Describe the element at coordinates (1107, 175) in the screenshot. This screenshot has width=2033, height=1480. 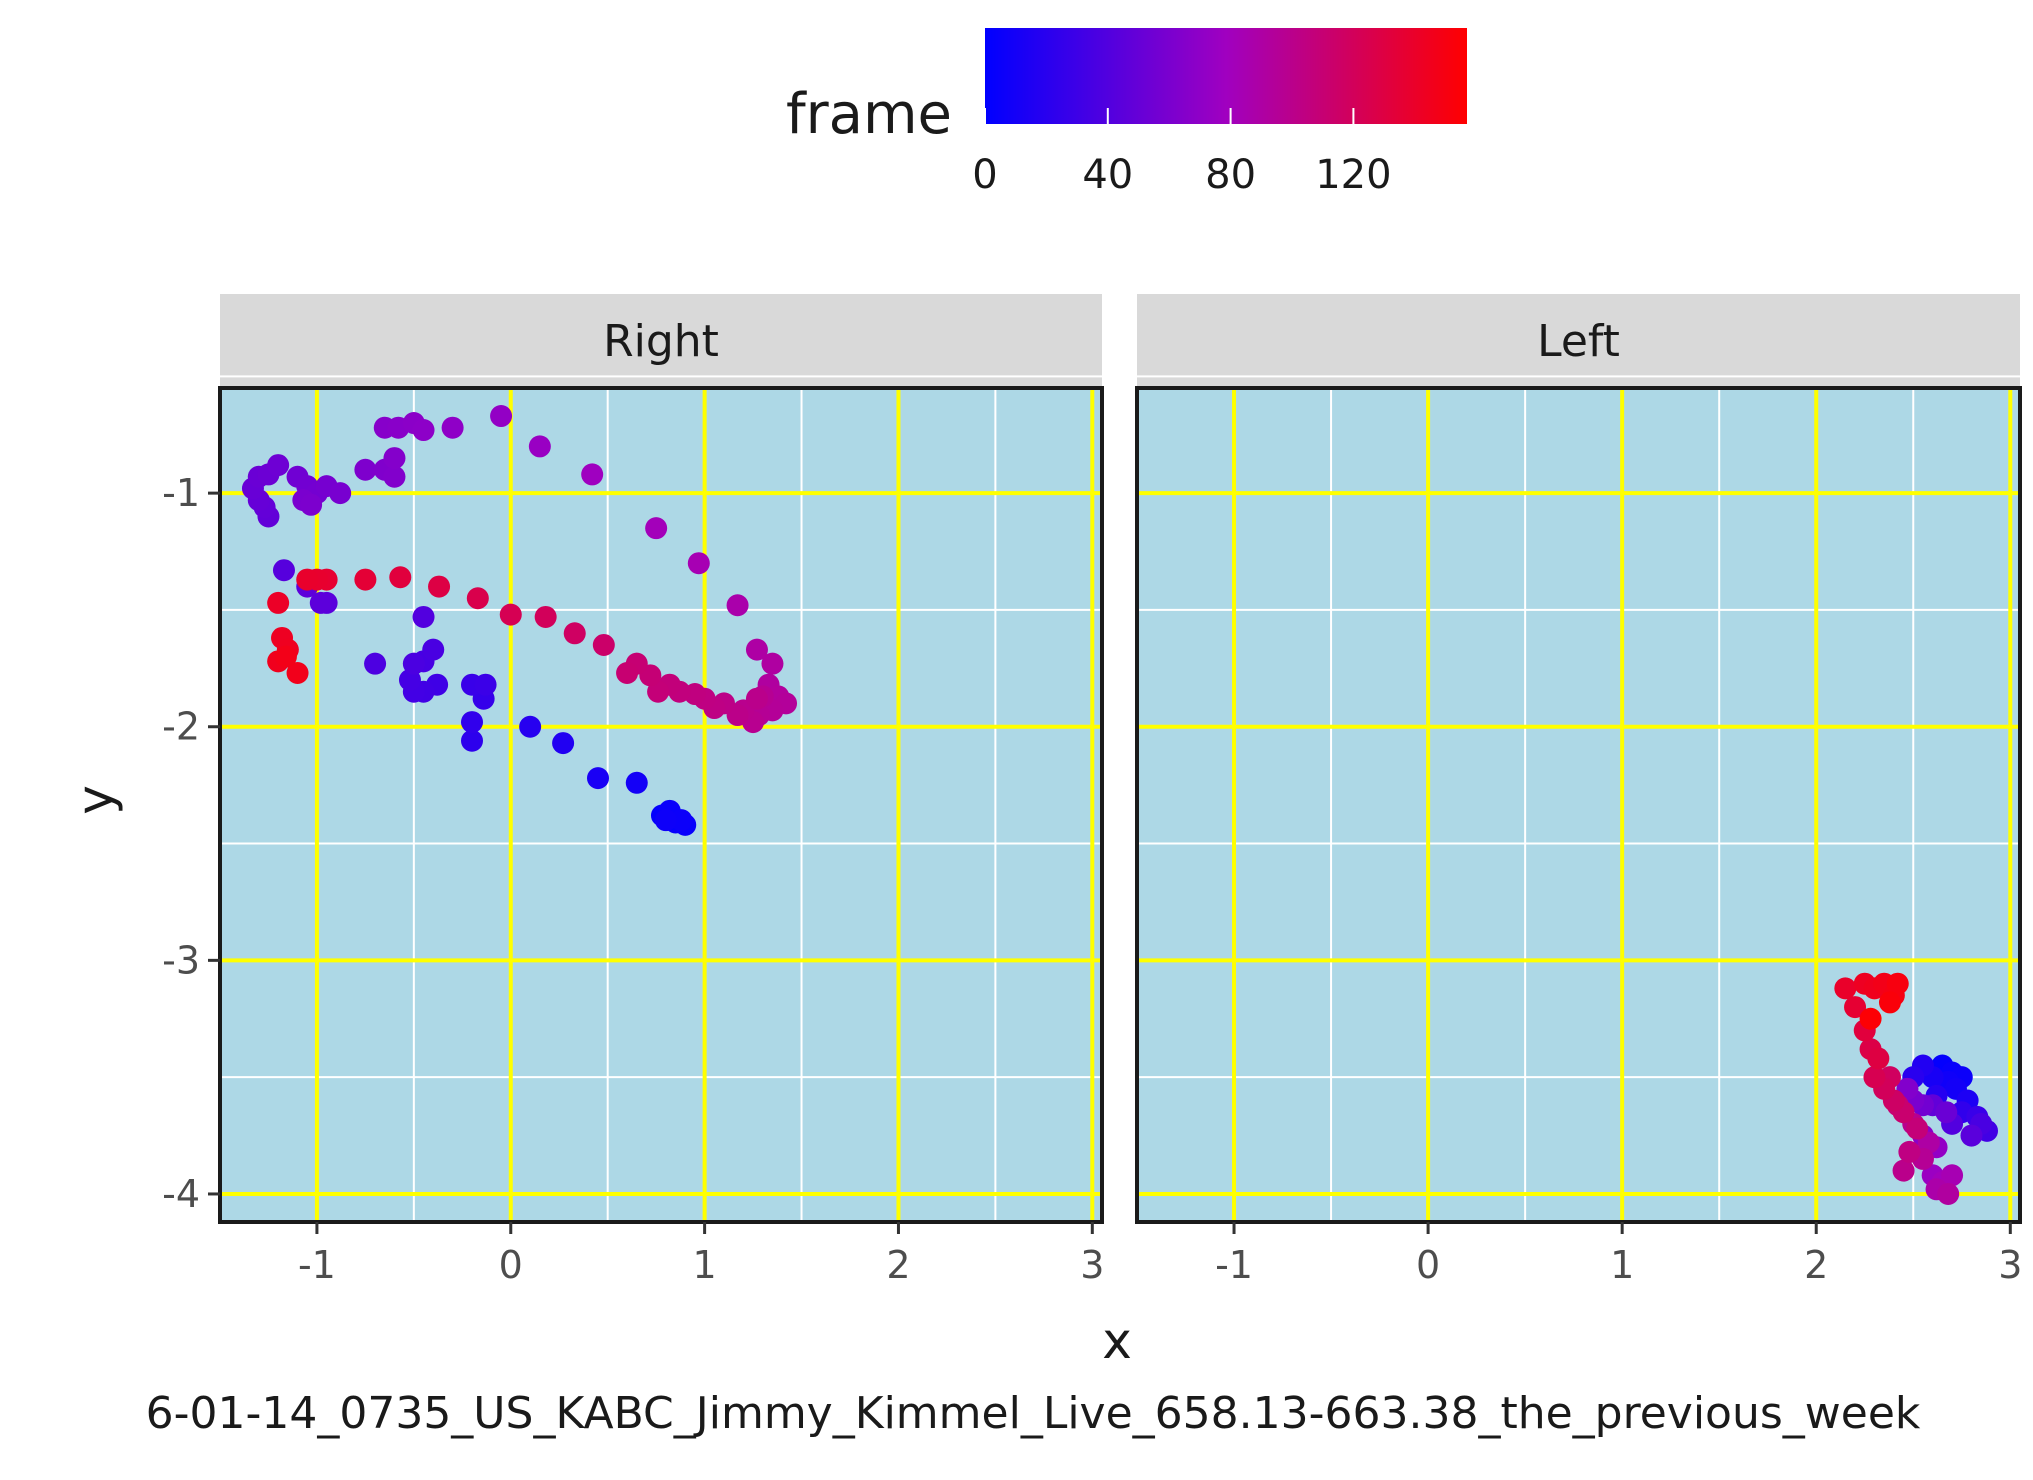
I see `legend-tick-label: 40` at that location.